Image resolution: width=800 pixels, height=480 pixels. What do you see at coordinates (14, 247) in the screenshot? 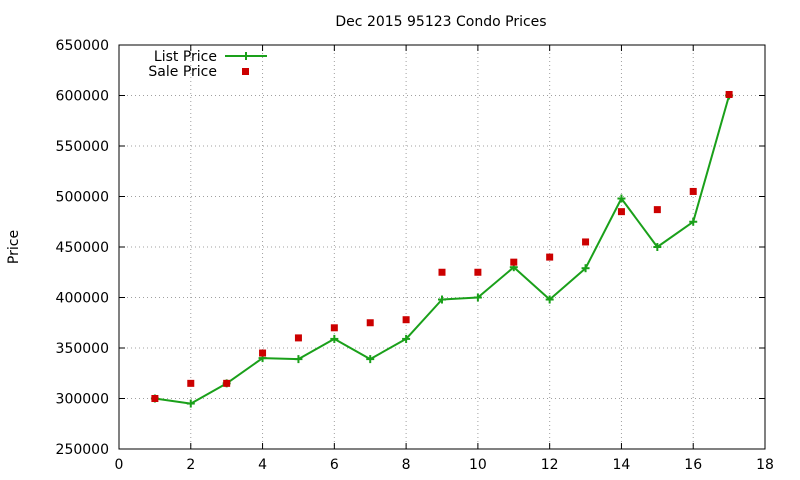
I see `y-axis-title: Price` at bounding box center [14, 247].